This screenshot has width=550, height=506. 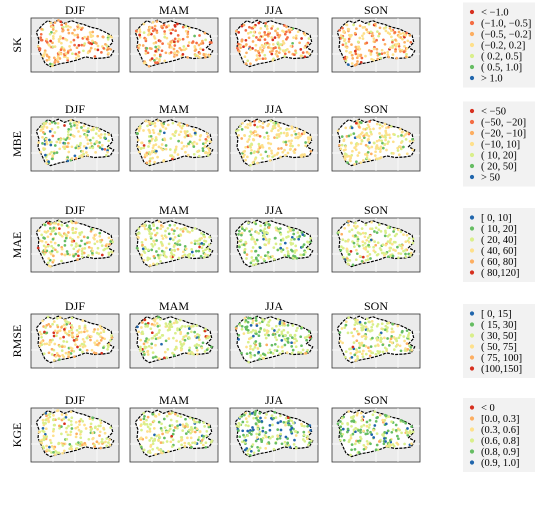 I want to click on map-panel-sk-djf: DJF, so click(x=75, y=38).